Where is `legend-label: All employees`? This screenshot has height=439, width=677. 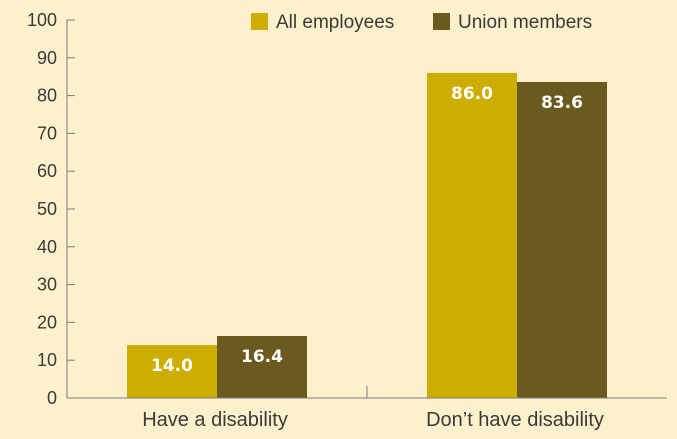 legend-label: All employees is located at coordinates (335, 22).